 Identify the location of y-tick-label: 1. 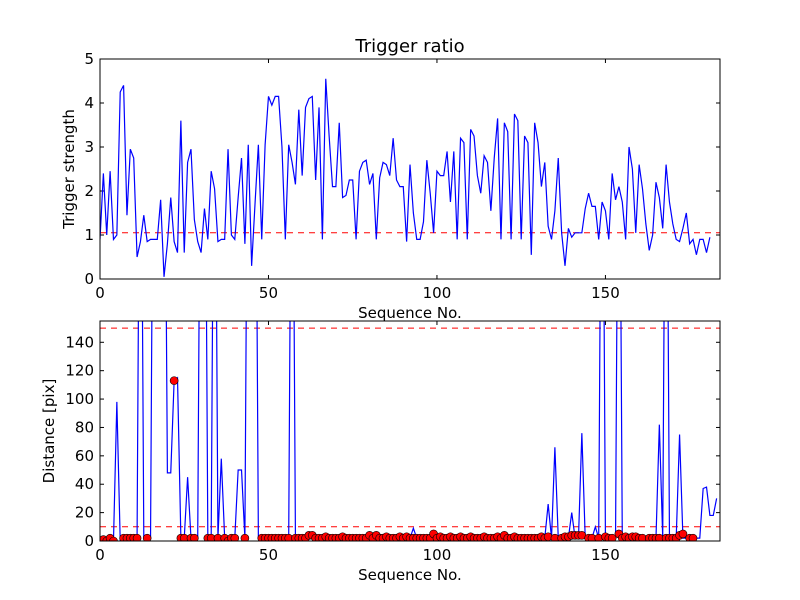
(89, 235).